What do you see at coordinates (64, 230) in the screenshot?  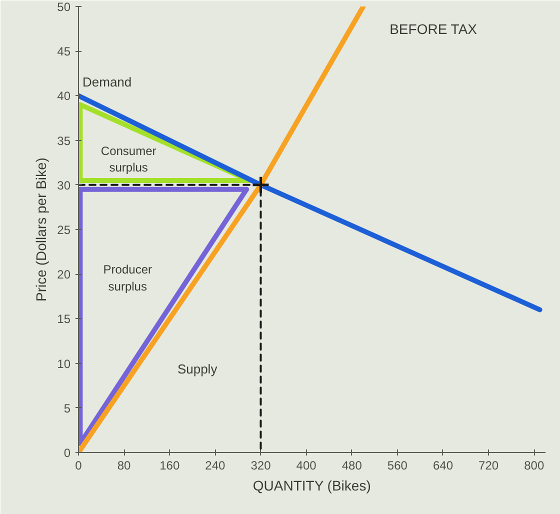 I see `y-tick-label: 25` at bounding box center [64, 230].